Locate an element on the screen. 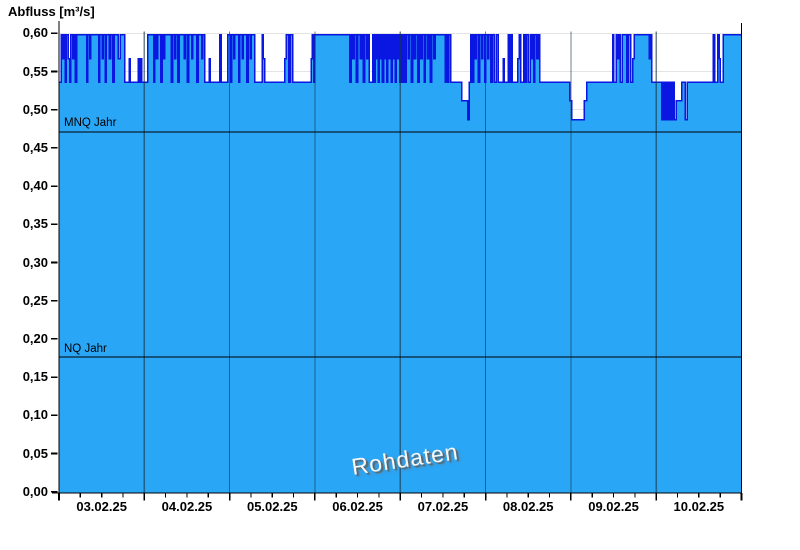 The image size is (800, 550). y-tick-label: 0,45 is located at coordinates (35, 147).